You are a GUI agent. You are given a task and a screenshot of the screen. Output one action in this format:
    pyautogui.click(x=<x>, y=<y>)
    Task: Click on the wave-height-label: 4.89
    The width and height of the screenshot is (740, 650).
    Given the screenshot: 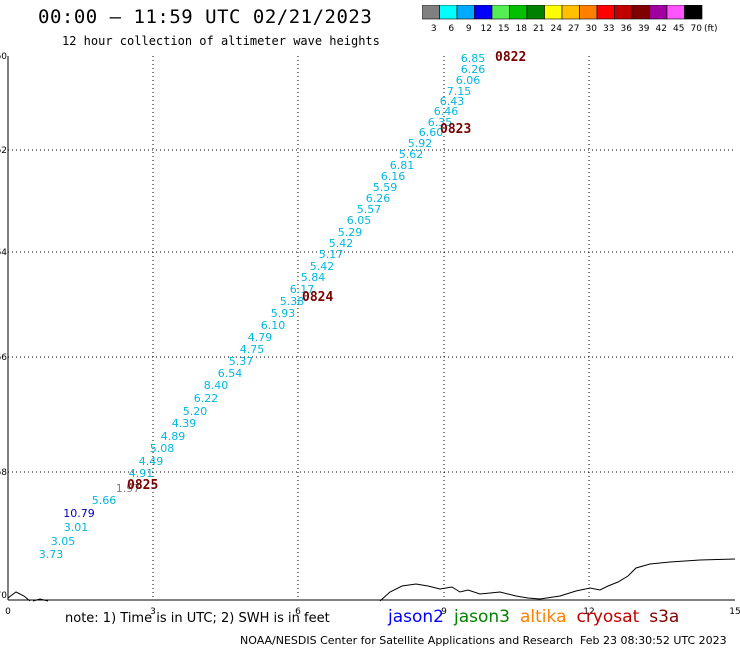 What is the action you would take?
    pyautogui.click(x=173, y=436)
    